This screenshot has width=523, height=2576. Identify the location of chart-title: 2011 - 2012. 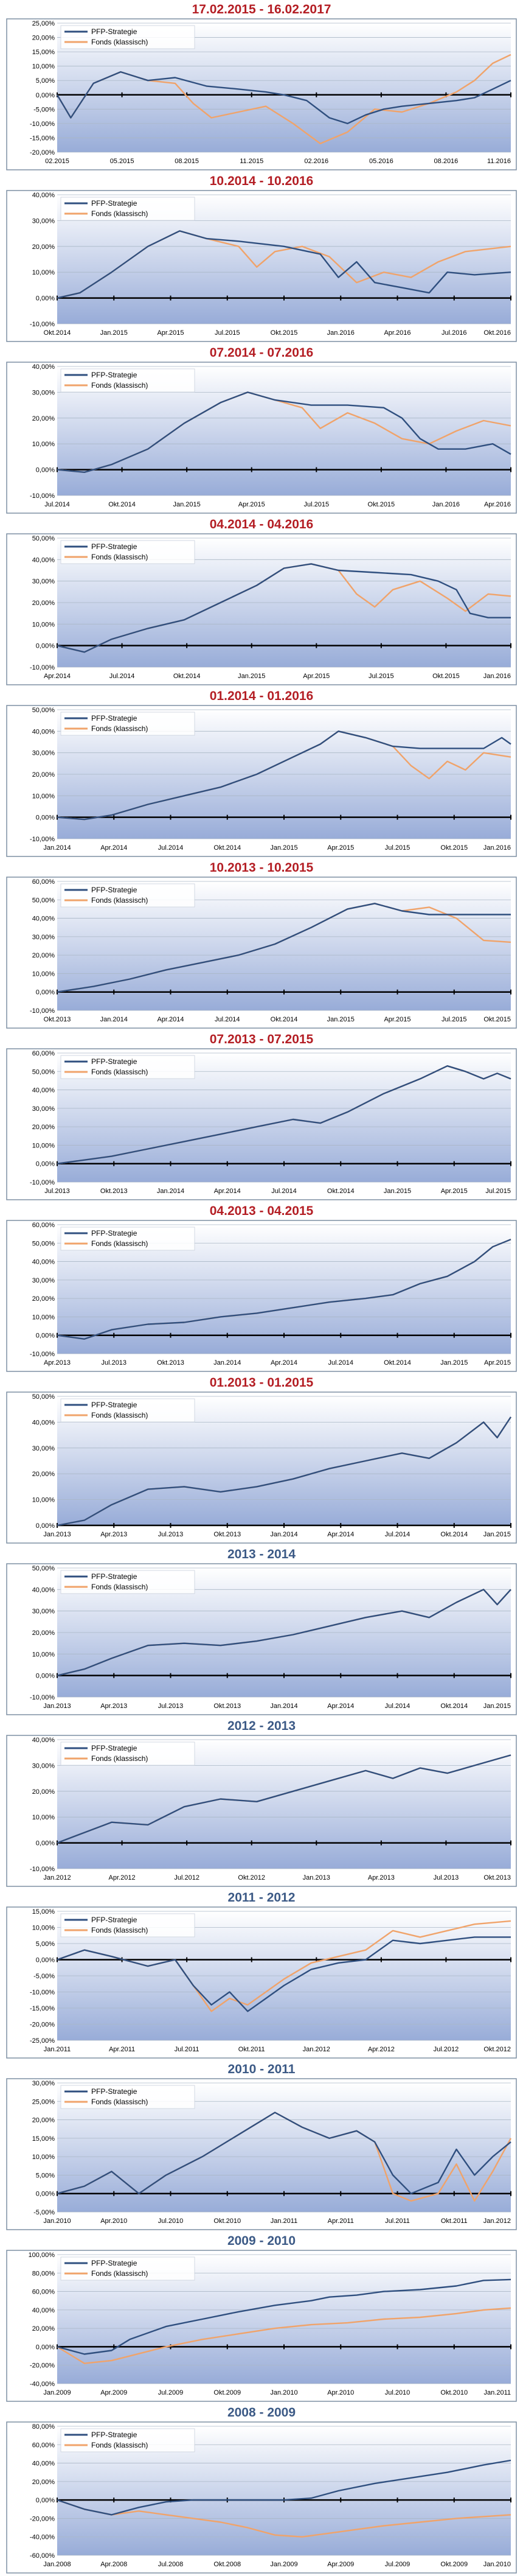
(261, 1898).